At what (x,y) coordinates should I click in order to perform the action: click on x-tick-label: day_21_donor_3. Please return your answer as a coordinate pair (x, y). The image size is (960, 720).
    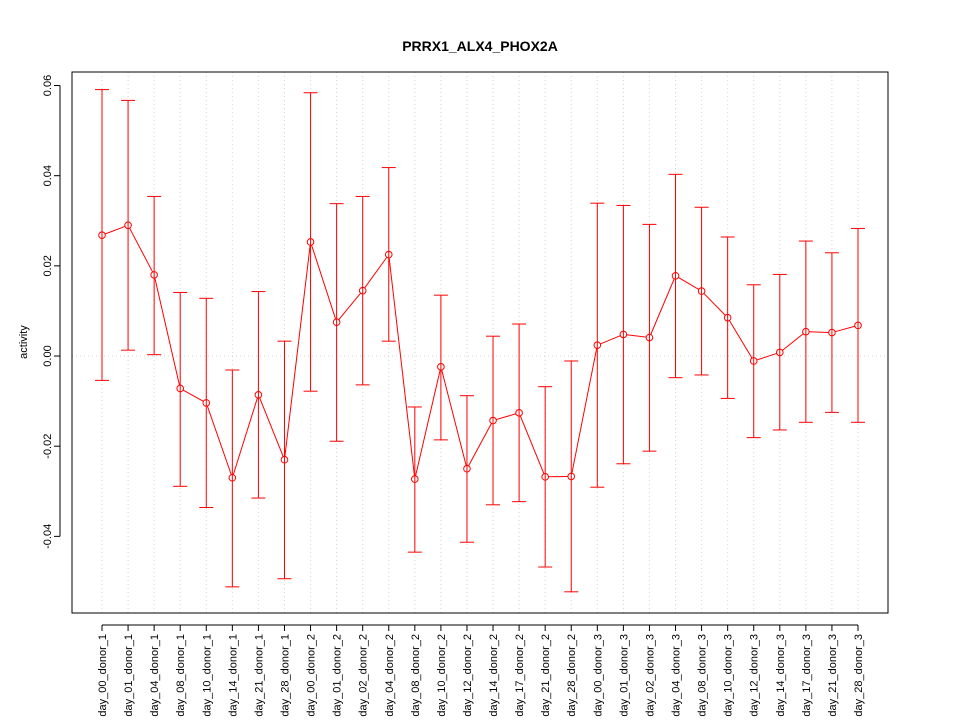
    Looking at the image, I should click on (833, 675).